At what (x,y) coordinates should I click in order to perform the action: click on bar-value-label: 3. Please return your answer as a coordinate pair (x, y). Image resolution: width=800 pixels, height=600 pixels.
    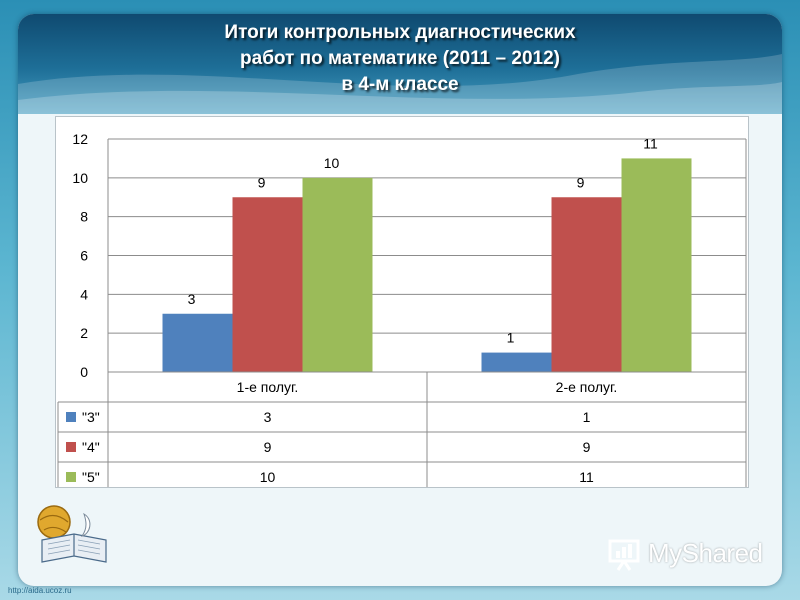
    Looking at the image, I should click on (192, 299).